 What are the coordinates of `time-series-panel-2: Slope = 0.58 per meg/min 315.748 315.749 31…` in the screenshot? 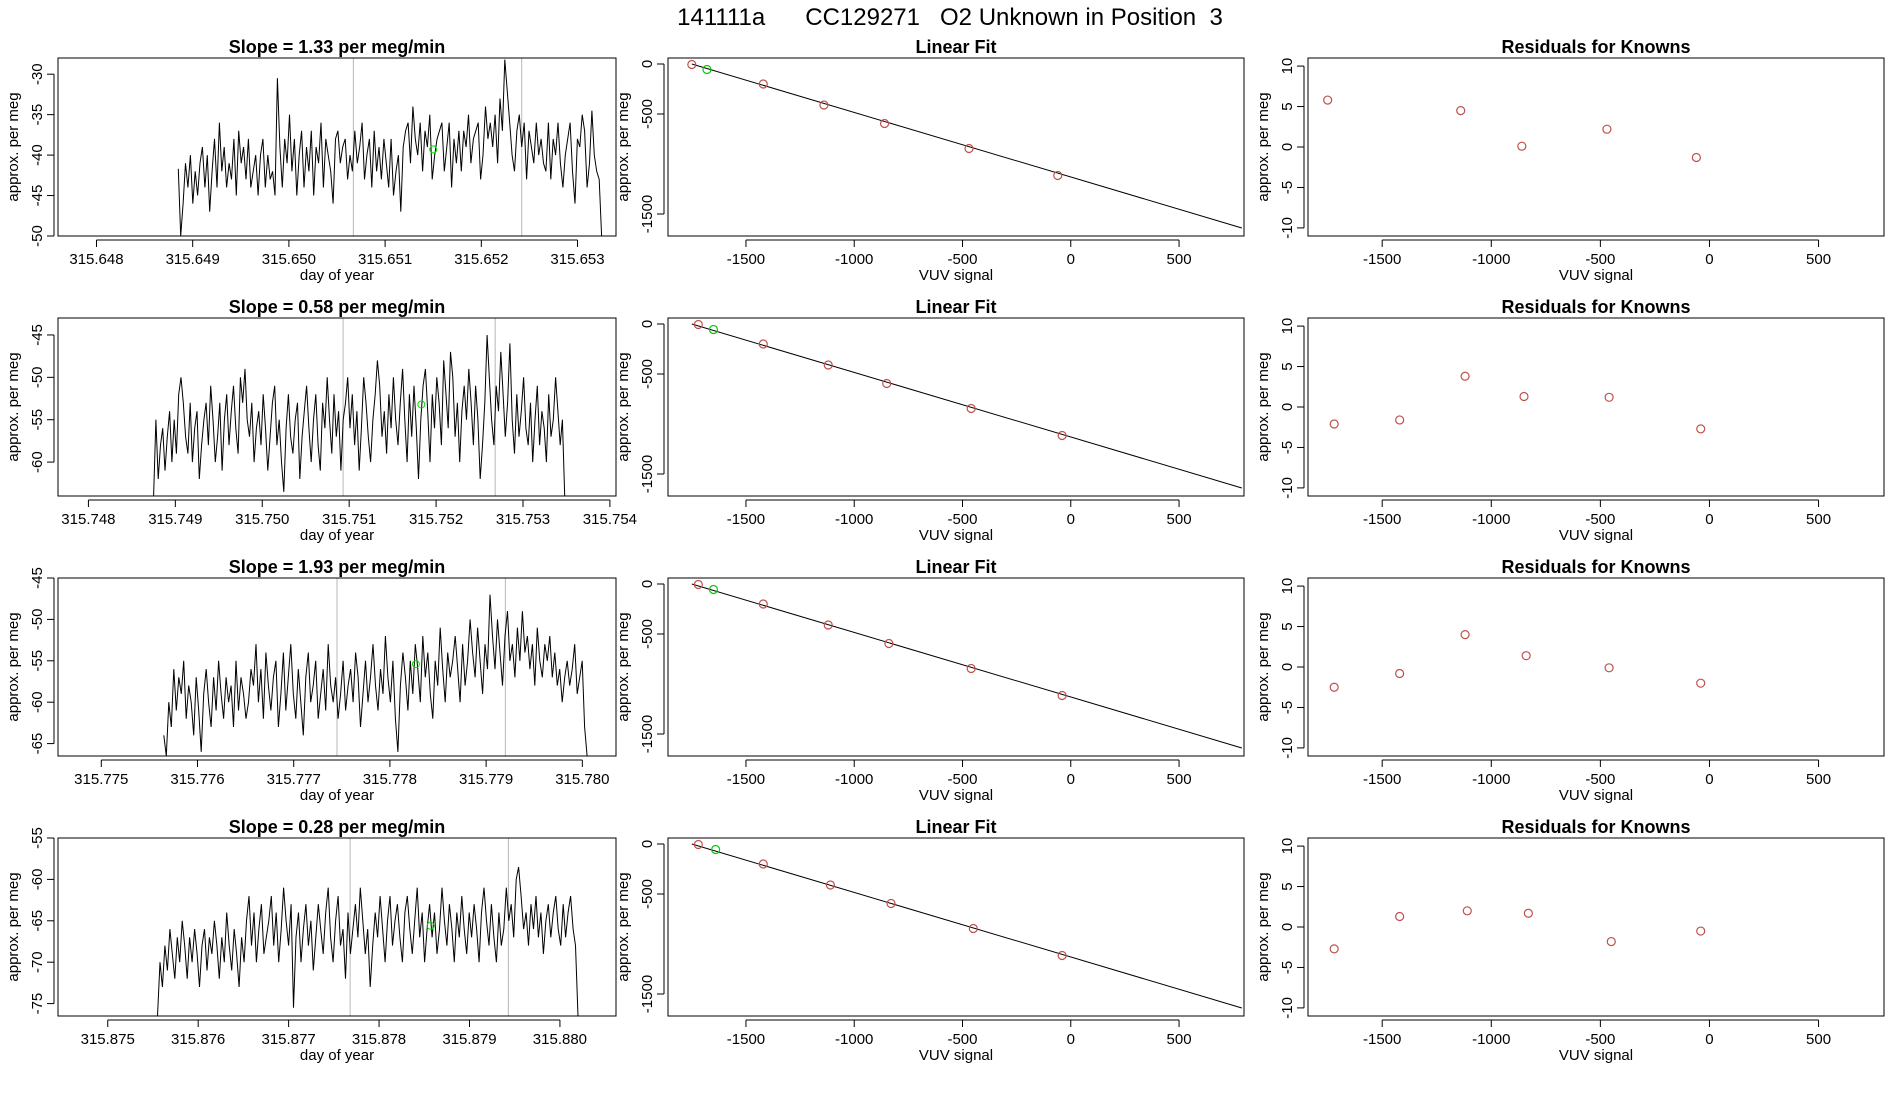 It's located at (321, 420).